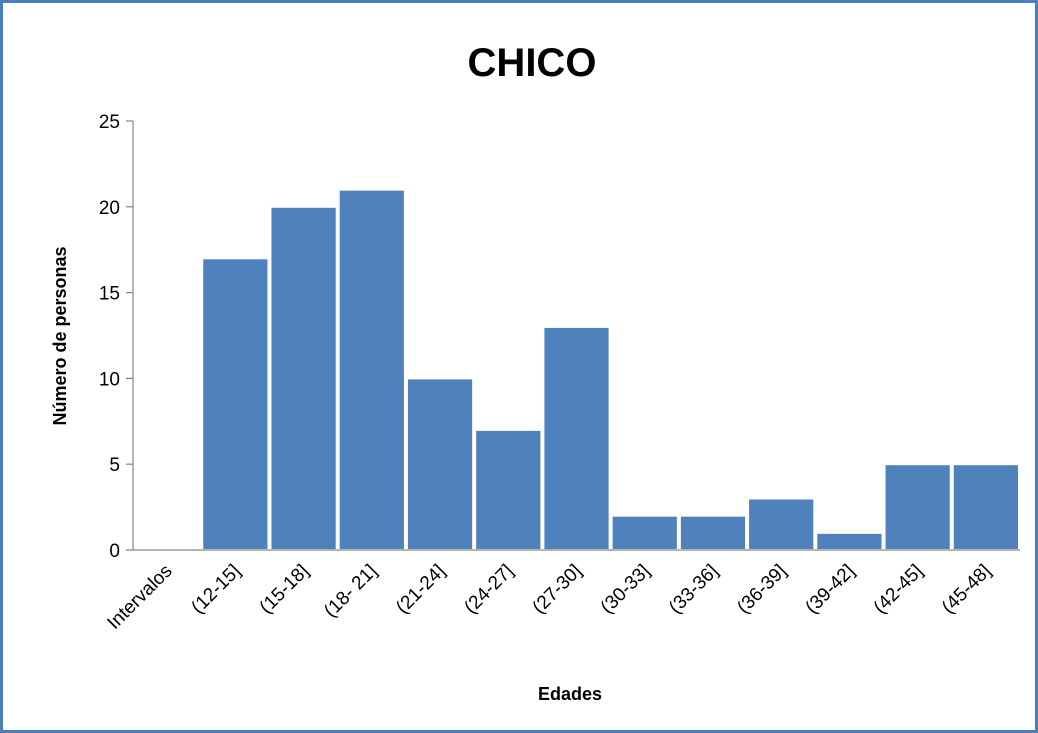 The width and height of the screenshot is (1038, 733). What do you see at coordinates (761, 589) in the screenshot?
I see `x-tick-label-9: (36-39]` at bounding box center [761, 589].